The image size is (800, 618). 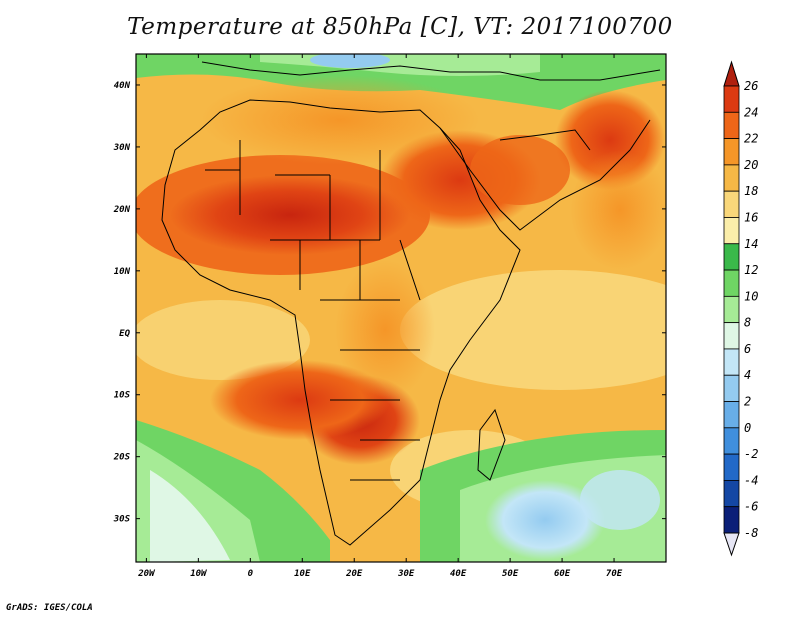 What do you see at coordinates (124, 334) in the screenshot?
I see `lat-label: EQ` at bounding box center [124, 334].